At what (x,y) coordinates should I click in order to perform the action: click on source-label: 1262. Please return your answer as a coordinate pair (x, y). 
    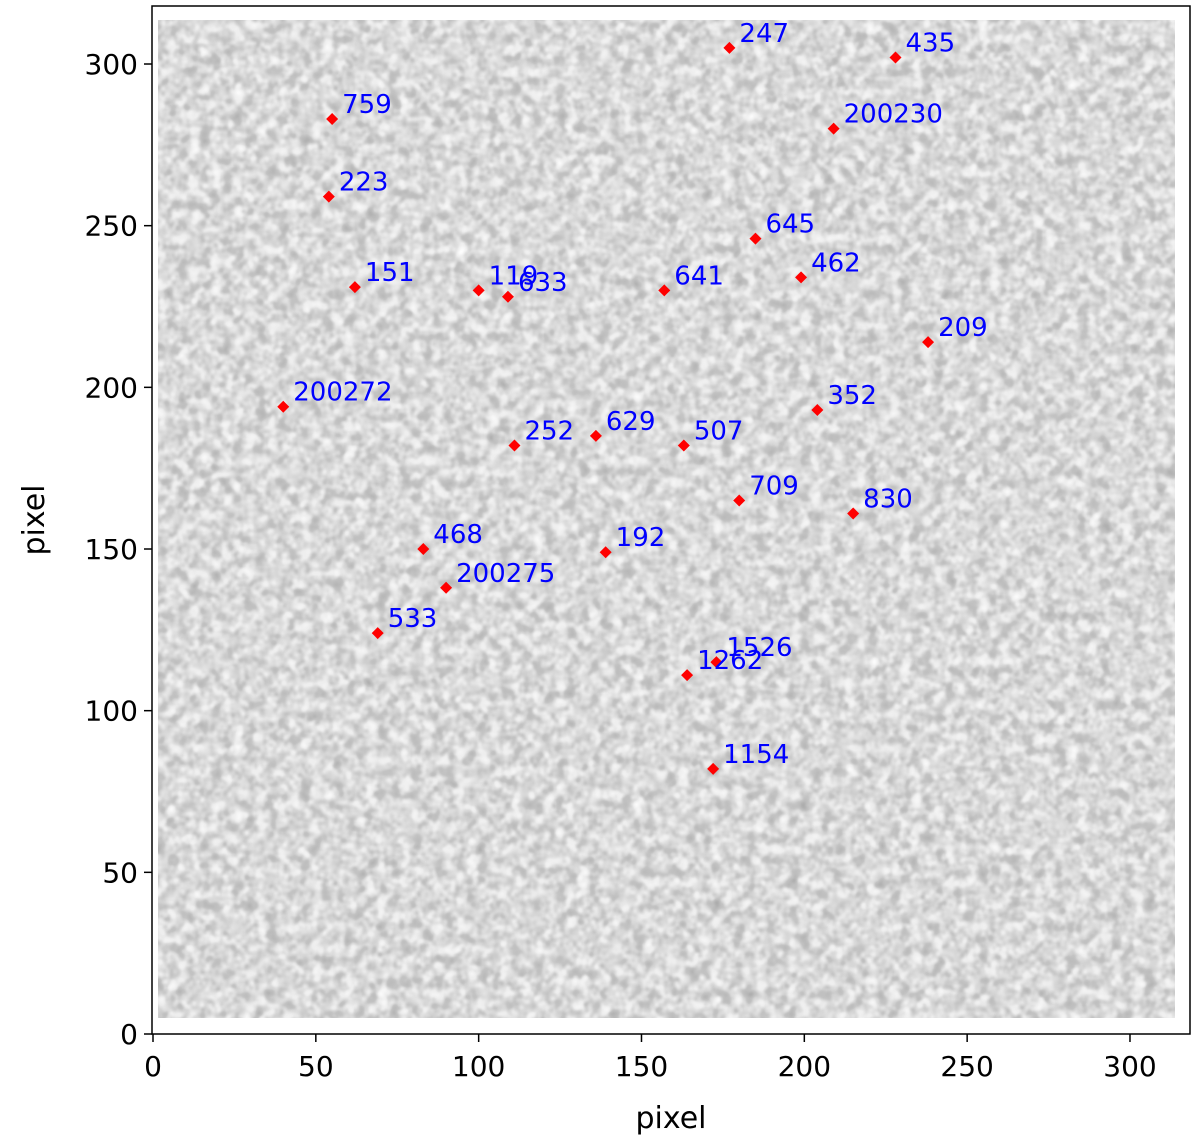
    Looking at the image, I should click on (730, 661).